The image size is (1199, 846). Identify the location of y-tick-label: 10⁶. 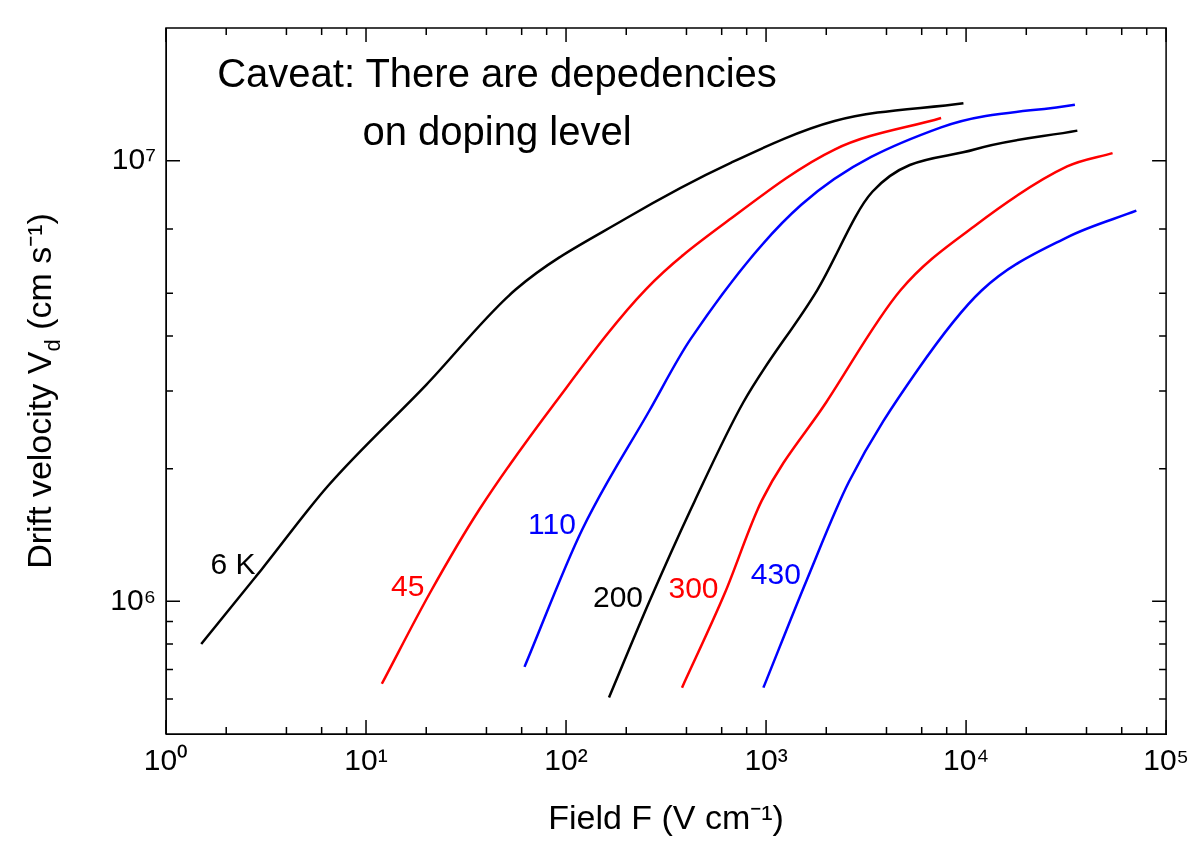
(133, 599).